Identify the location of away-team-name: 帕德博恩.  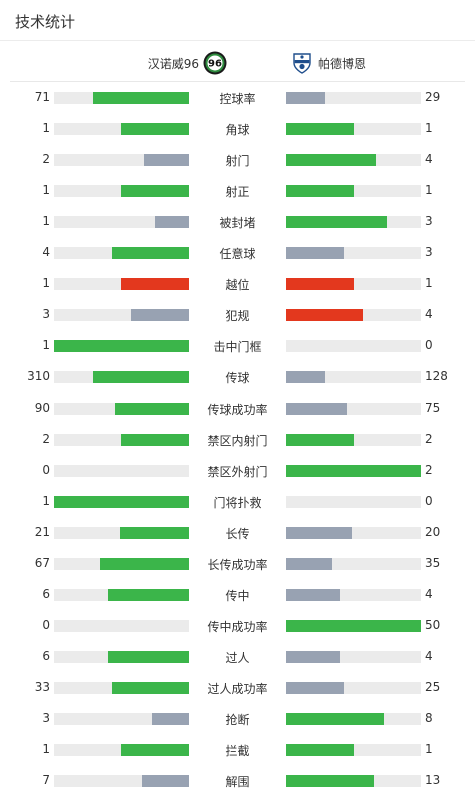
(342, 63).